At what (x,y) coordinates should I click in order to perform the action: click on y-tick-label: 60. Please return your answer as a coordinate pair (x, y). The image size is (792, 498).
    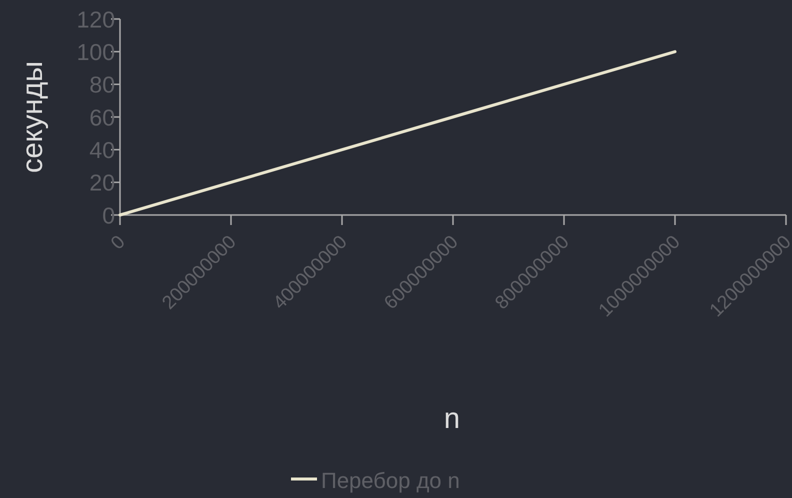
    Looking at the image, I should click on (102, 117).